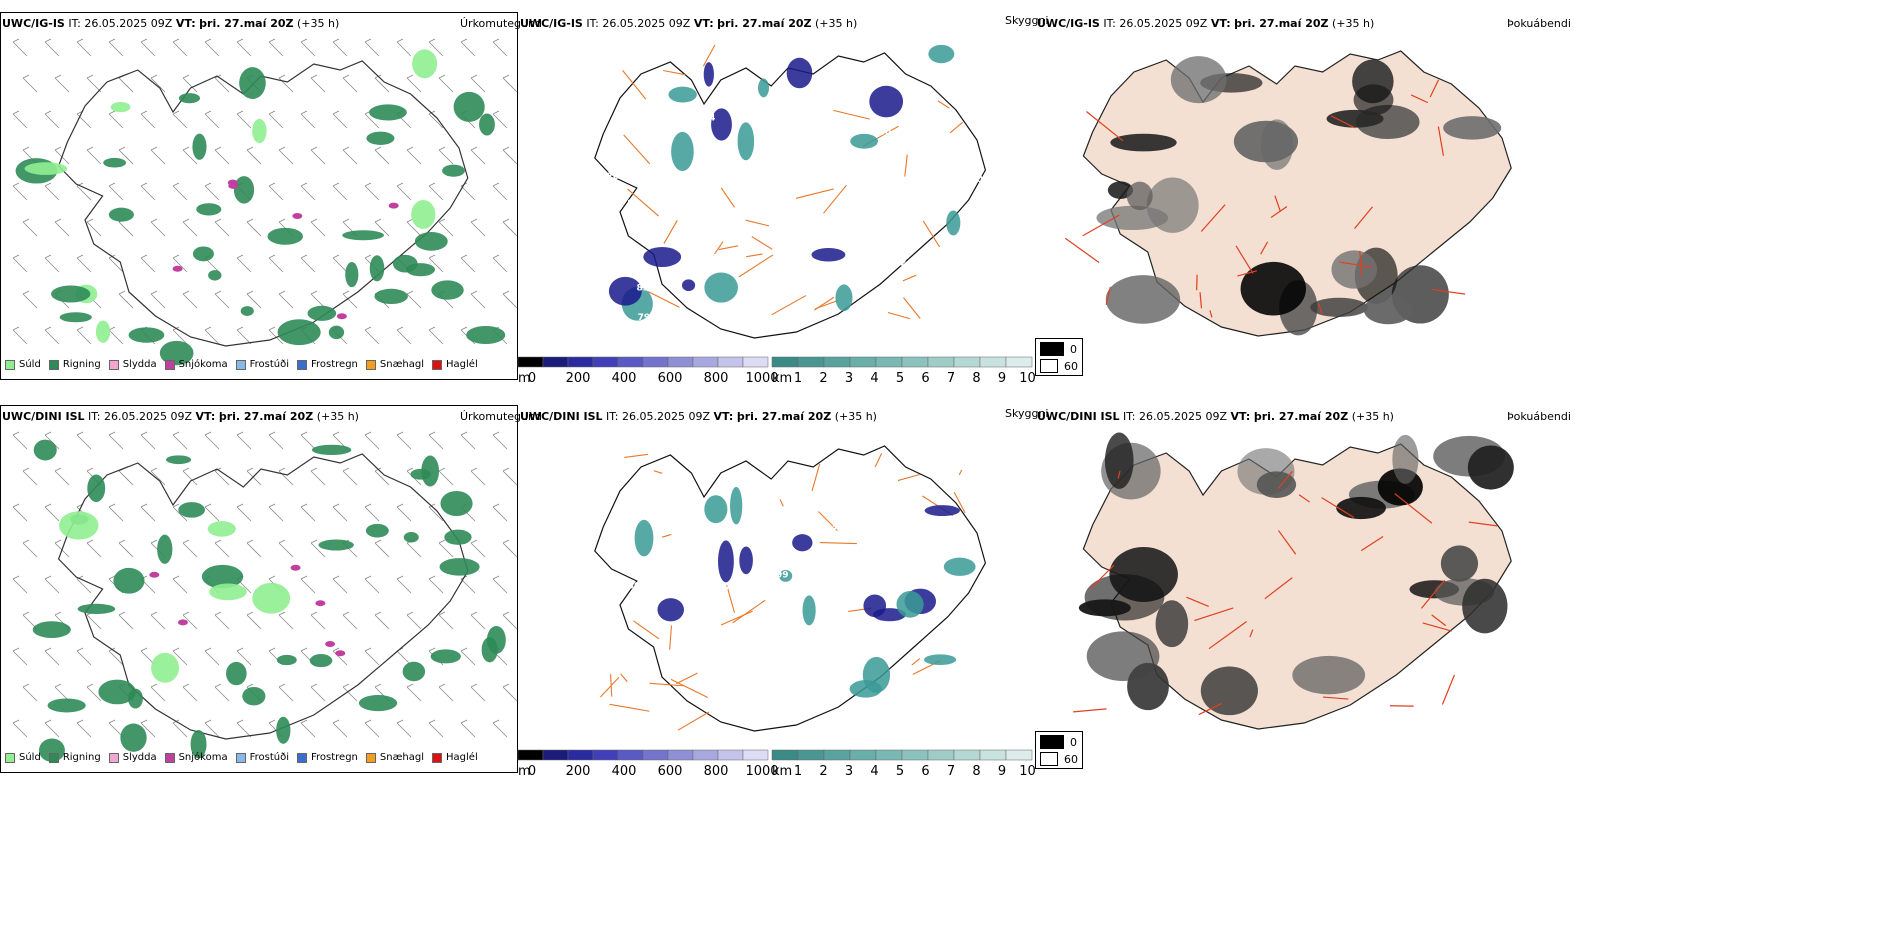  What do you see at coordinates (925, 771) in the screenshot?
I see `visibility-tick: 6` at bounding box center [925, 771].